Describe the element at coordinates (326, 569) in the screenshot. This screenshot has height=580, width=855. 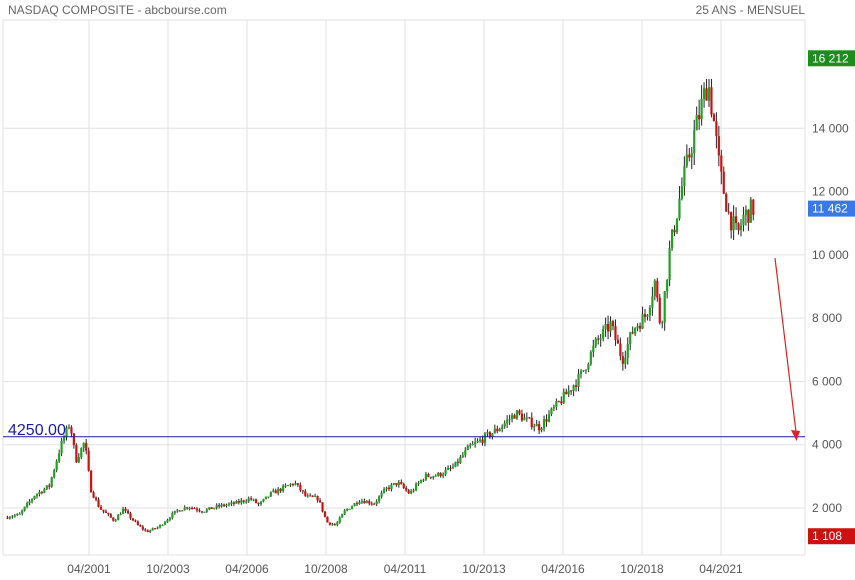
I see `x-tick-label: 10/2008` at that location.